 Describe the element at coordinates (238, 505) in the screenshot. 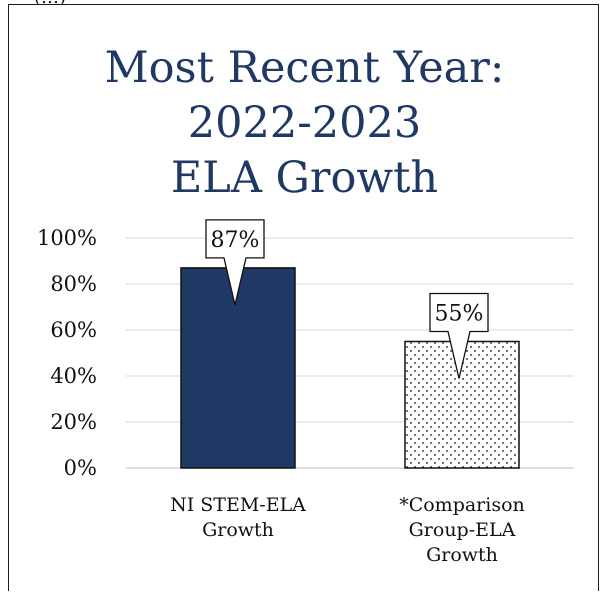

I see `category-label: NI STEM-ELA` at that location.